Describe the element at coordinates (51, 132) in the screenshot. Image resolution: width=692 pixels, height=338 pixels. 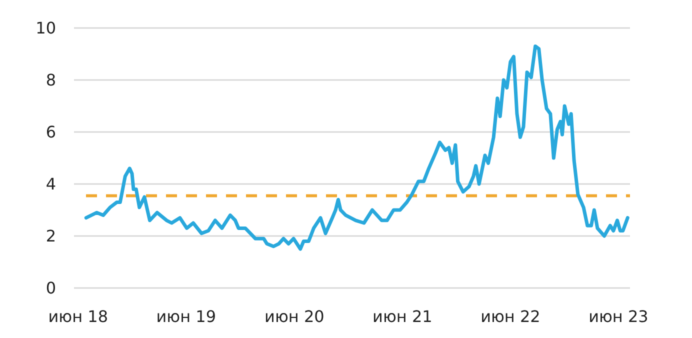
I see `y-tick-label: 6` at that location.